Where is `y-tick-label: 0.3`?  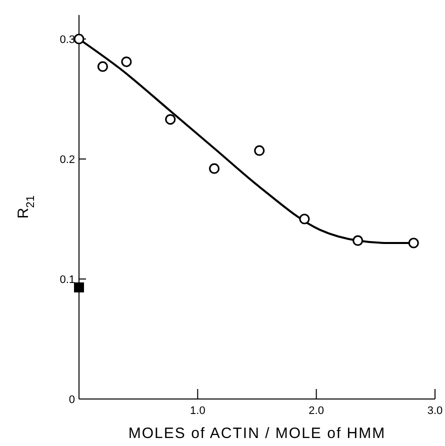
y-tick-label: 0.3 is located at coordinates (67, 40).